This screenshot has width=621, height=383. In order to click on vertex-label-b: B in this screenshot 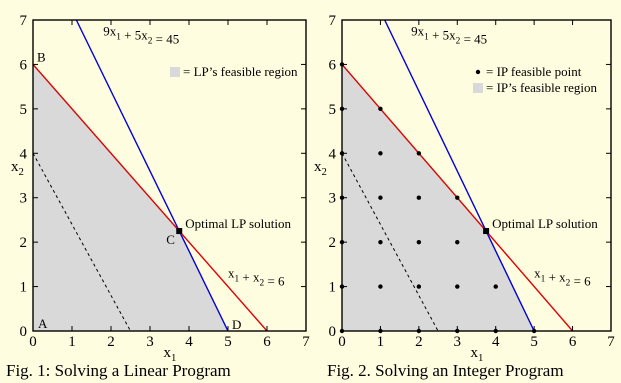, I will do `click(41, 56)`.